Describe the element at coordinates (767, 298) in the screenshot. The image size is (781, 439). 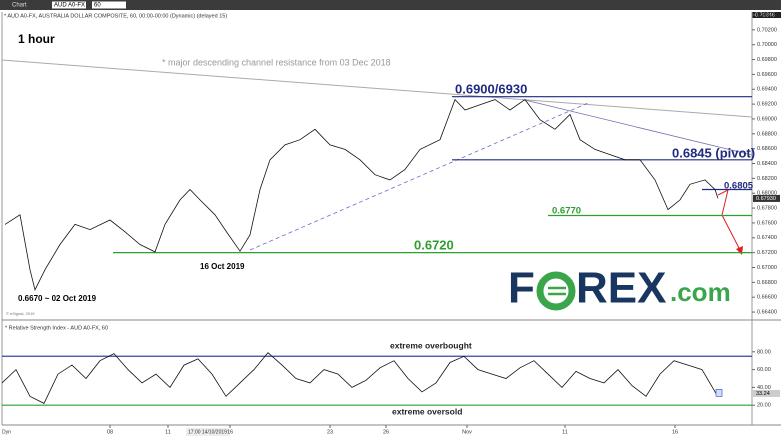
I see `y-tick-label: 0.66600` at that location.